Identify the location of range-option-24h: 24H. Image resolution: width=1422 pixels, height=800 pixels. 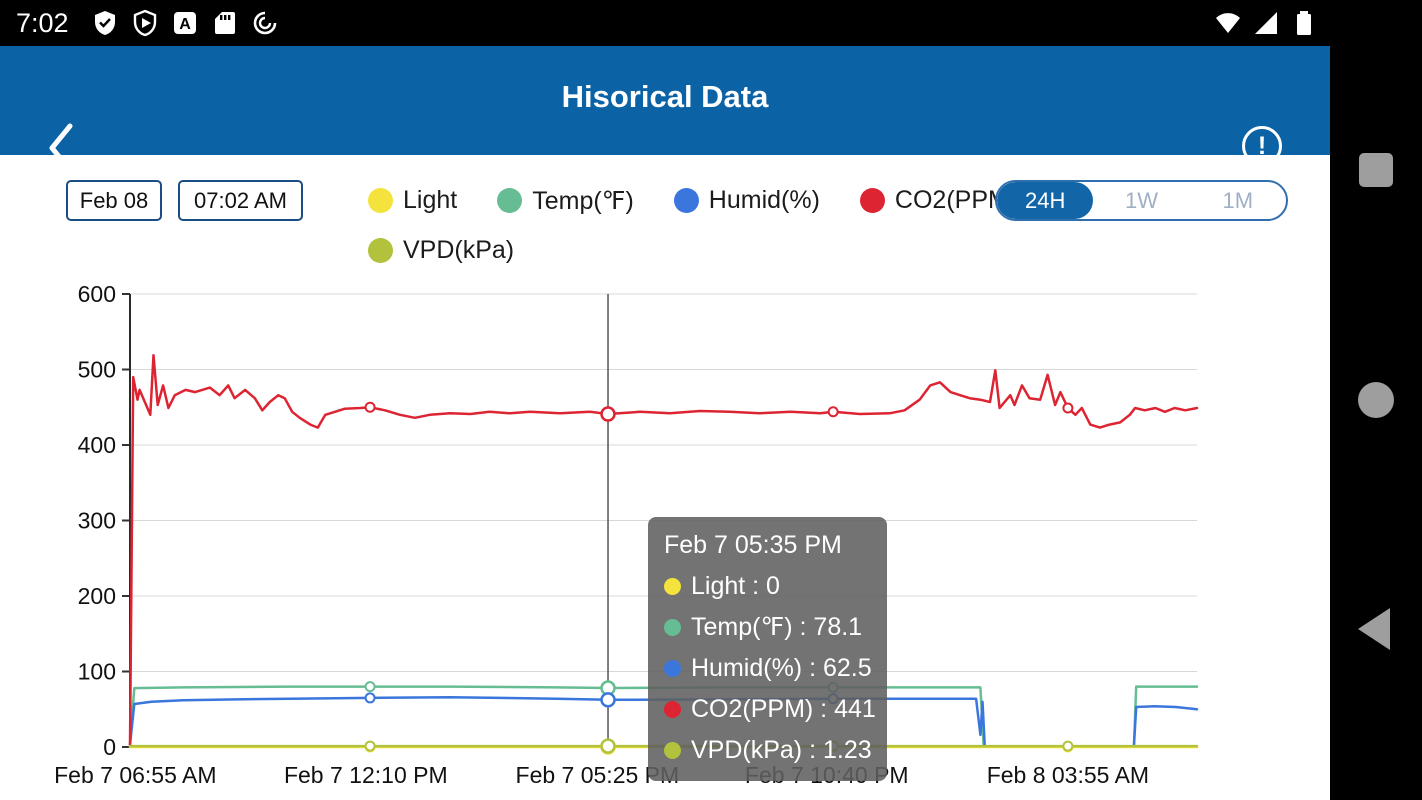
(1045, 200).